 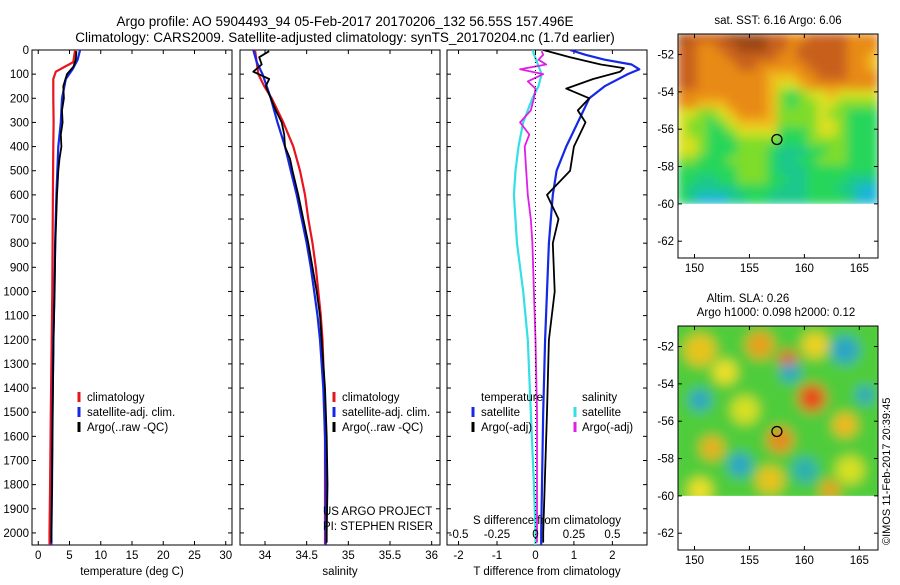 What do you see at coordinates (547, 521) in the screenshot?
I see `x-axis-label-top: S difference from climatology` at bounding box center [547, 521].